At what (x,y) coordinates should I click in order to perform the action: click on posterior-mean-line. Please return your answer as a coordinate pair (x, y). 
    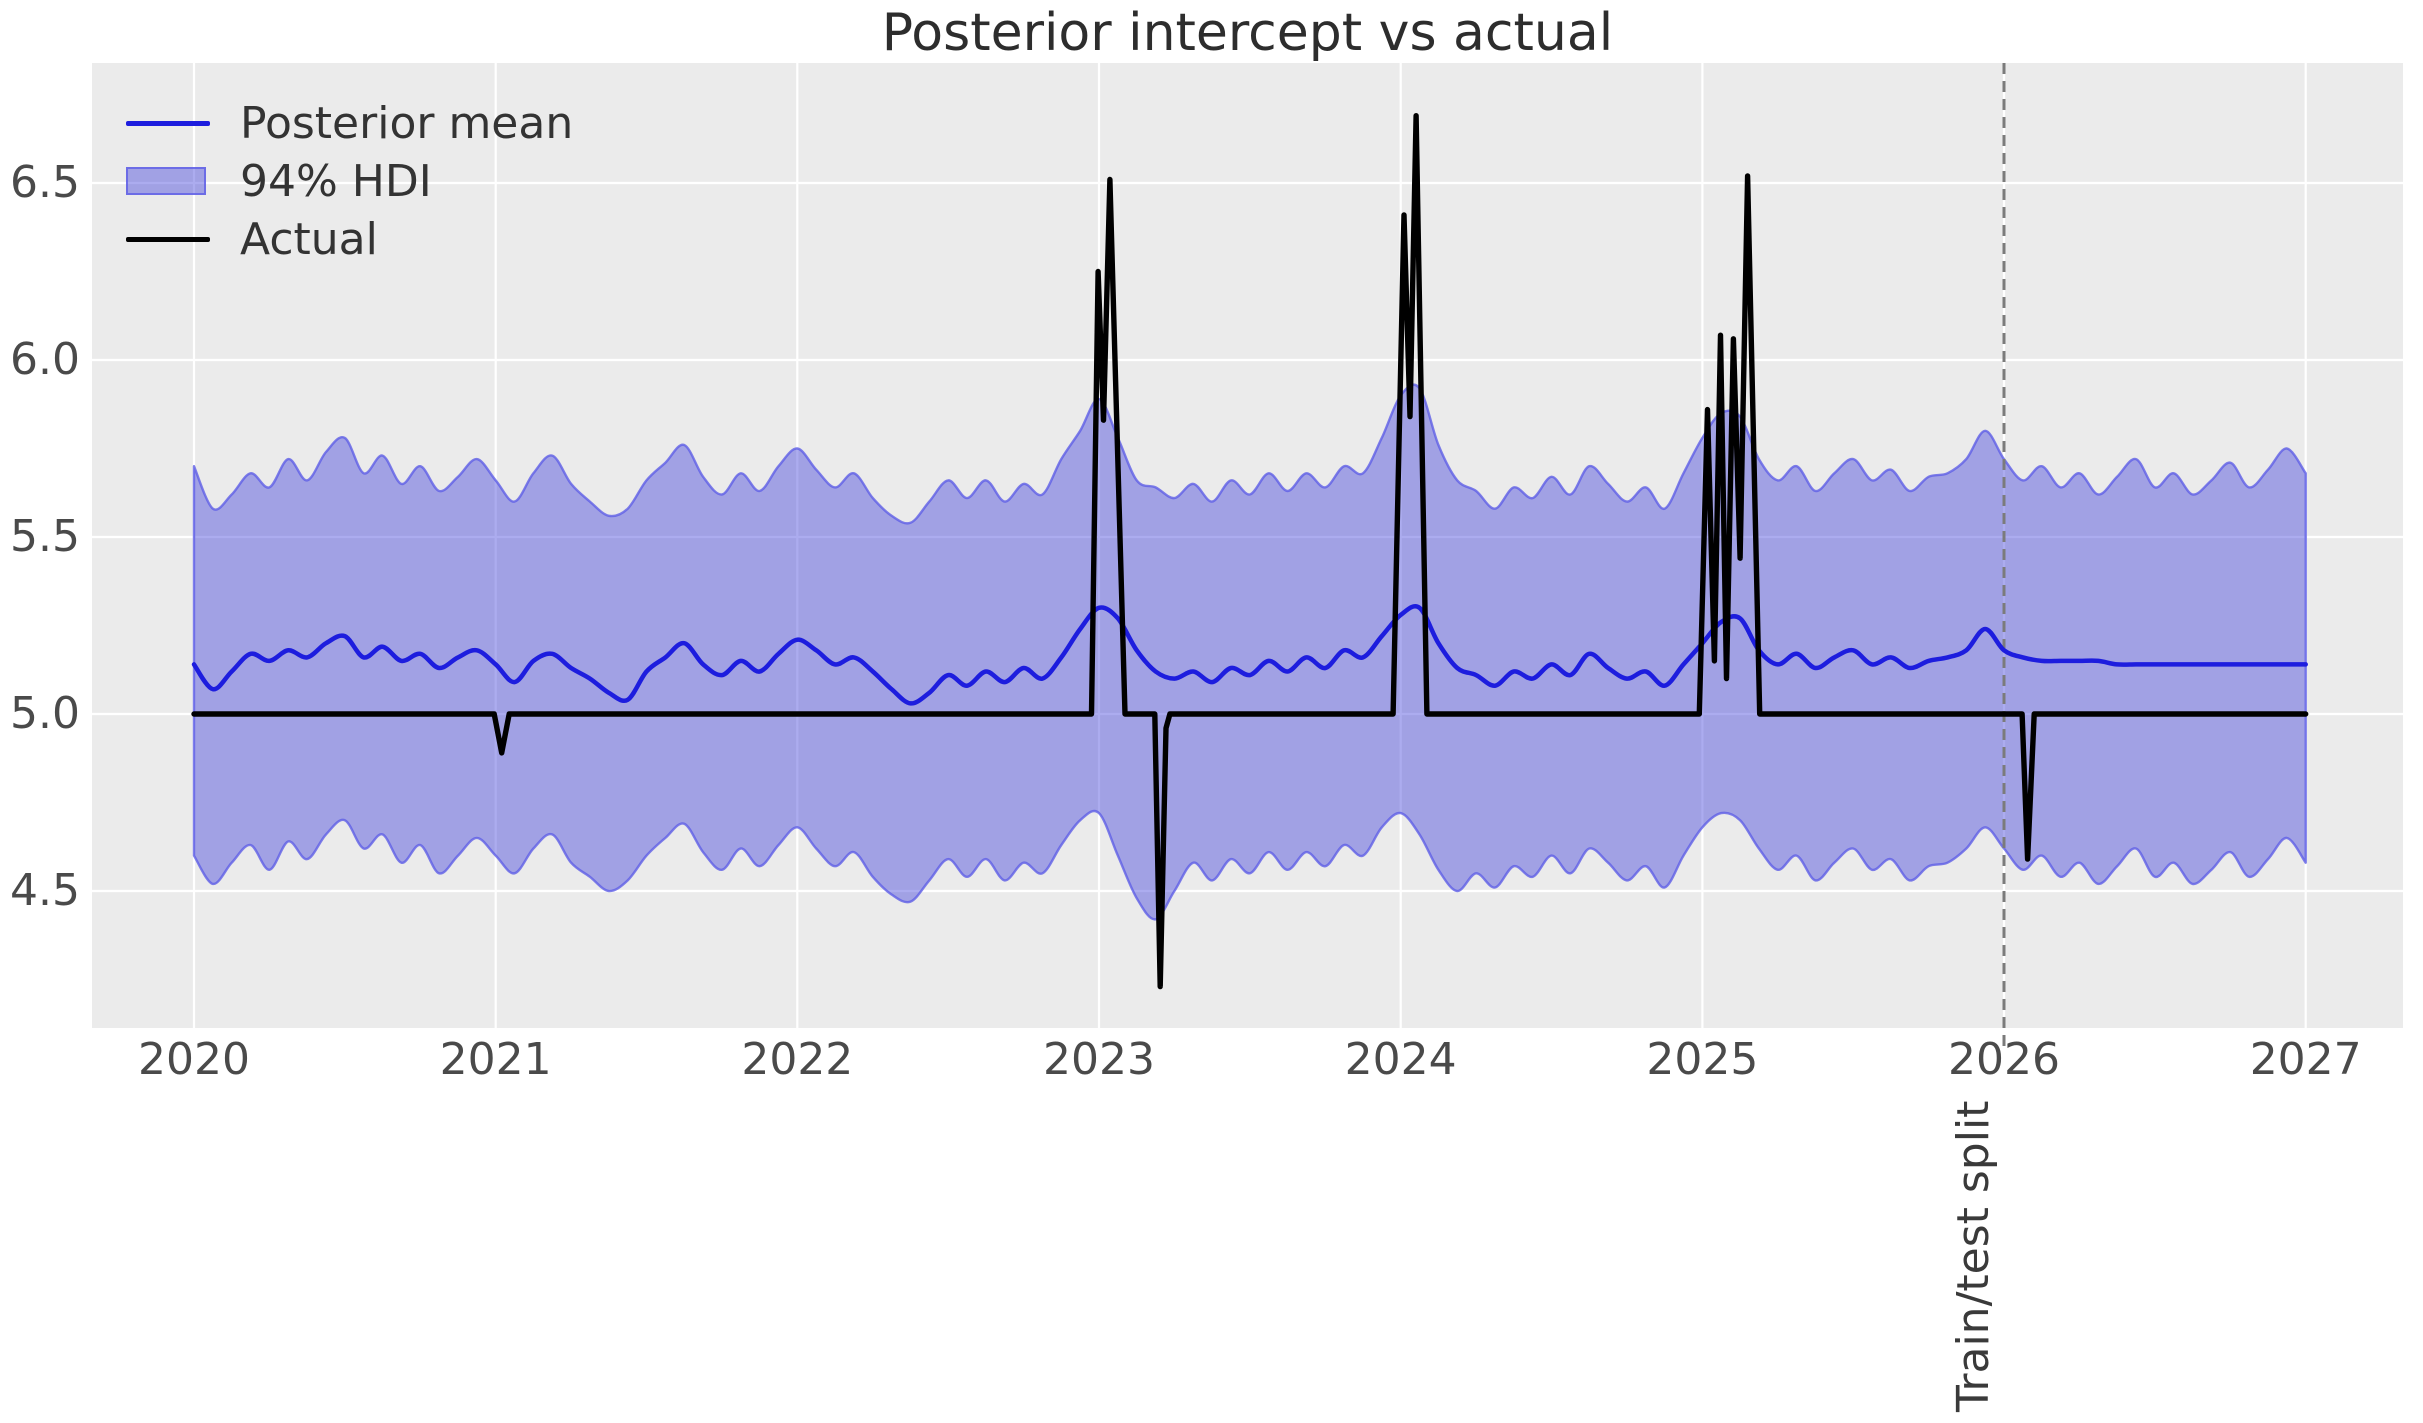
    Looking at the image, I should click on (1249, 655).